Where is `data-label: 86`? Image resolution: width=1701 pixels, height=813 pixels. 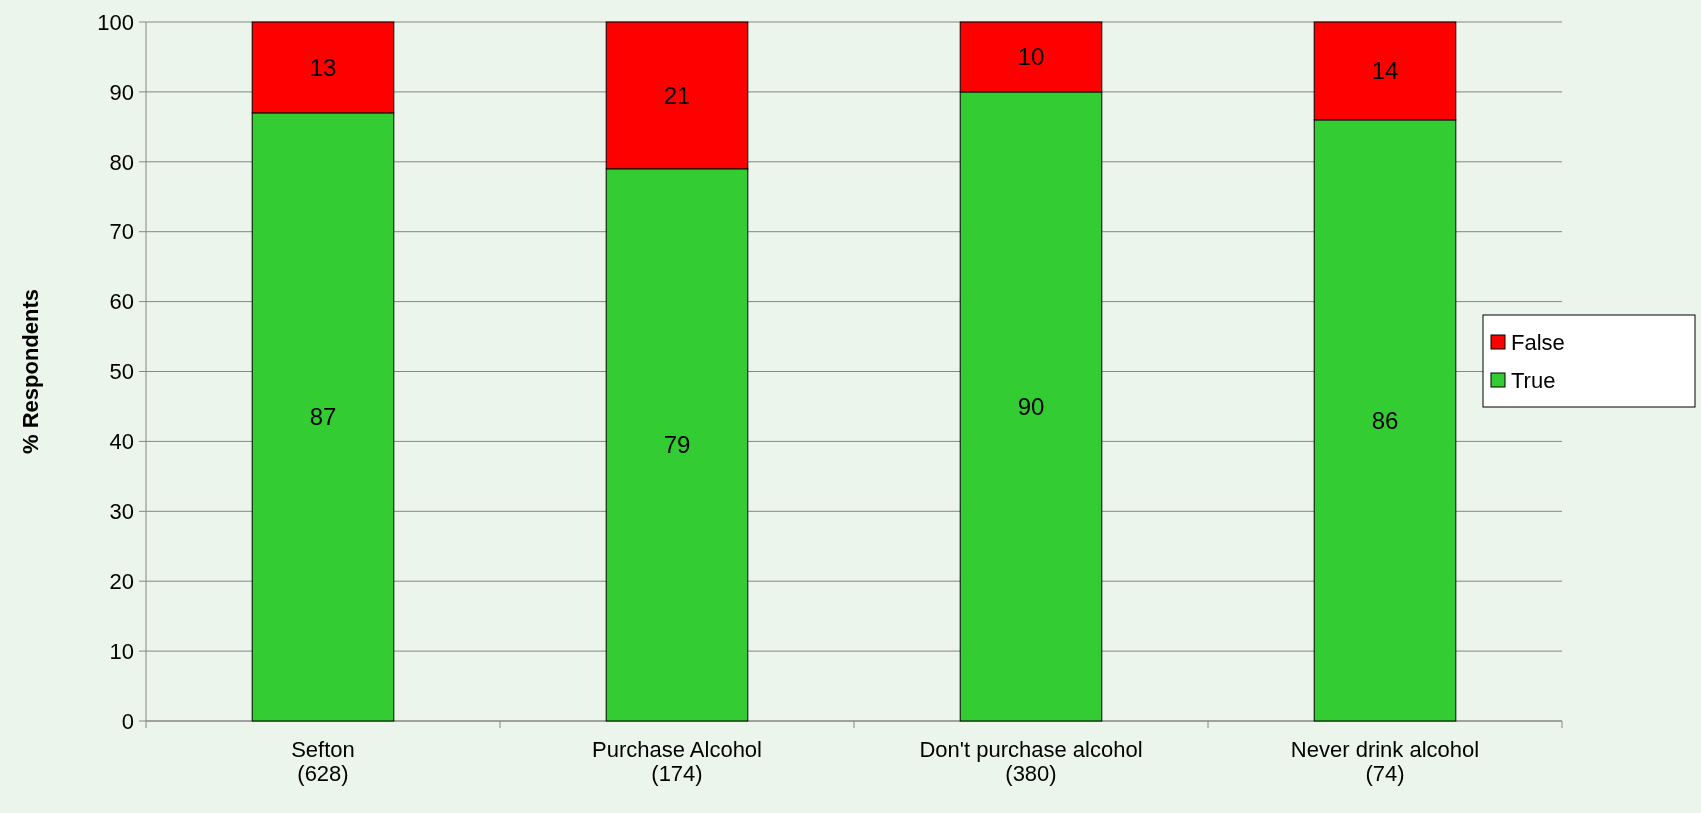 data-label: 86 is located at coordinates (1385, 420).